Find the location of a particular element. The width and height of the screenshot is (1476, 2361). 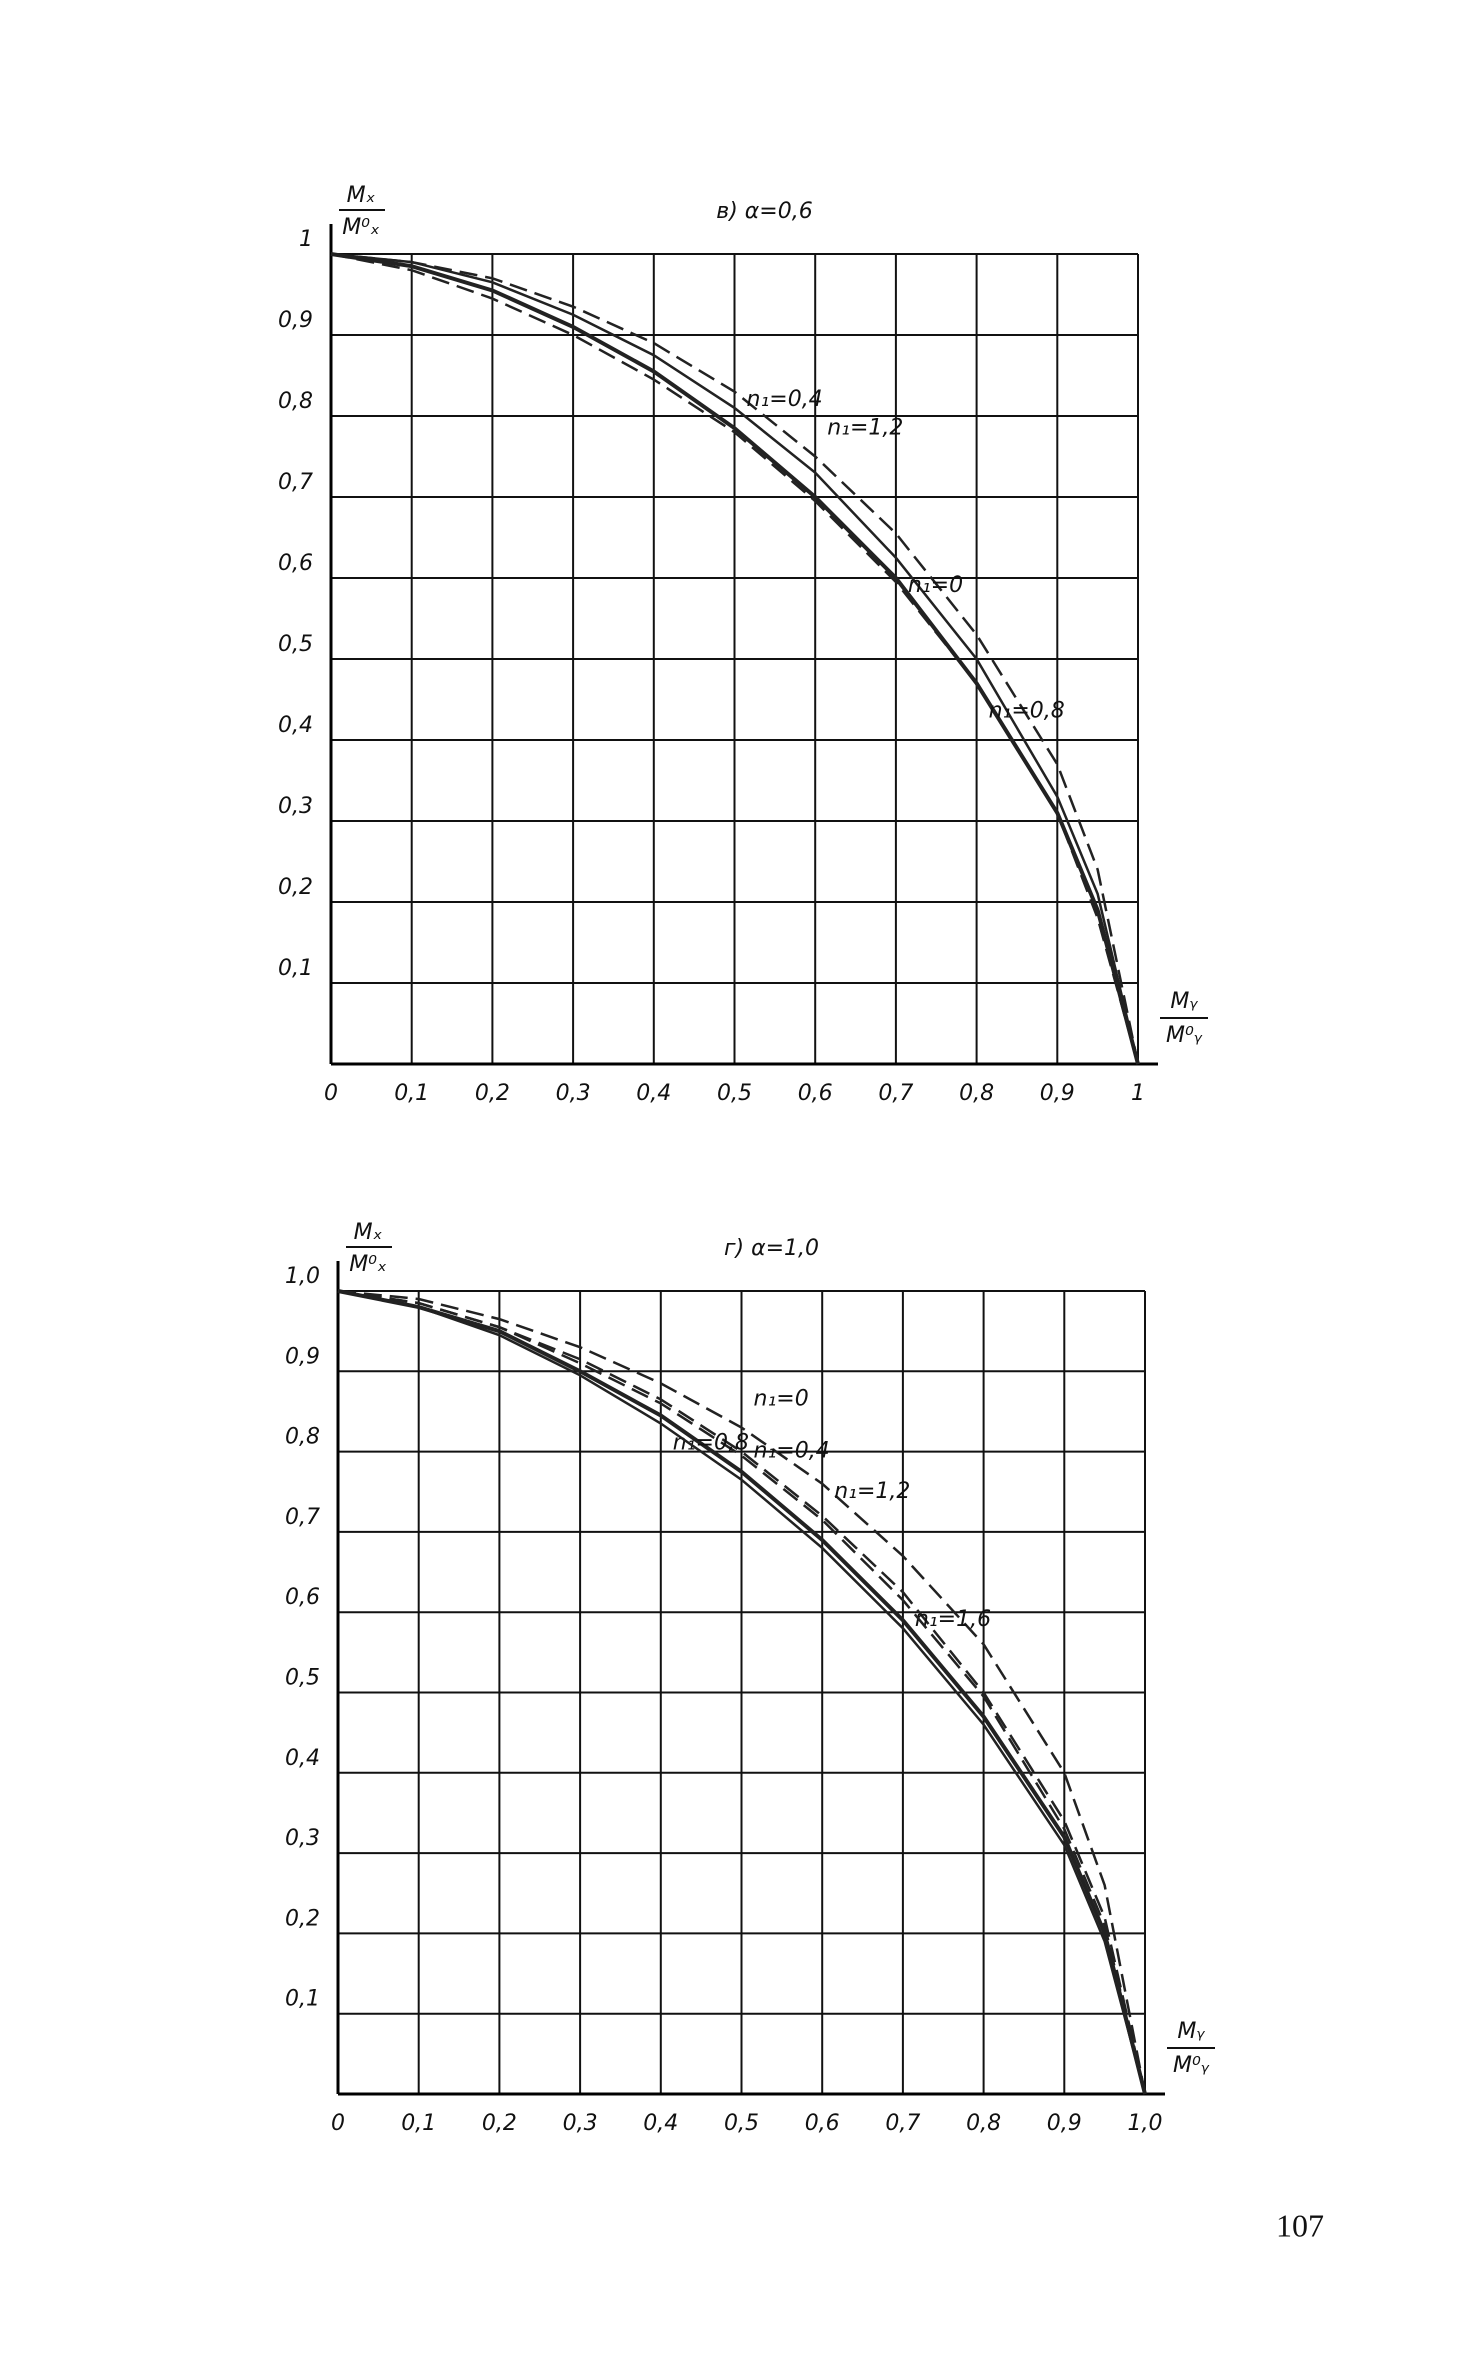

y-tick-label: 1,0 is located at coordinates (302, 1276).